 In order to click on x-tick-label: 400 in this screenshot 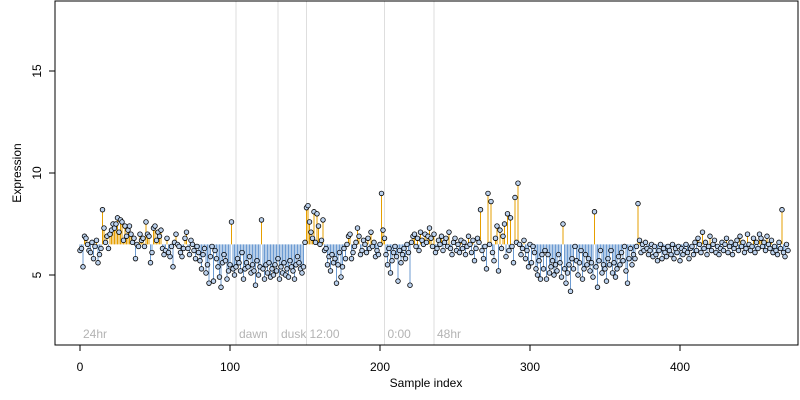, I will do `click(680, 367)`.